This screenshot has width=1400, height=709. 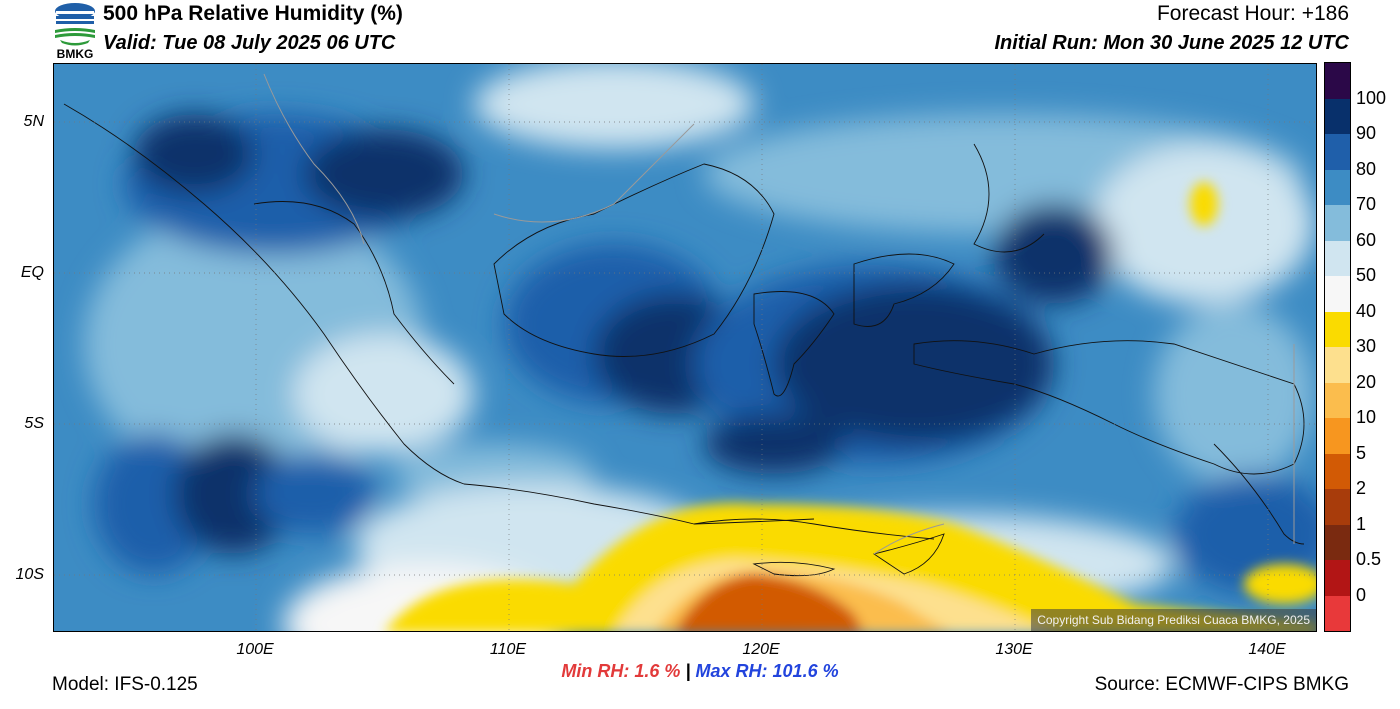 I want to click on lat-label-10s: 10S, so click(x=29, y=574).